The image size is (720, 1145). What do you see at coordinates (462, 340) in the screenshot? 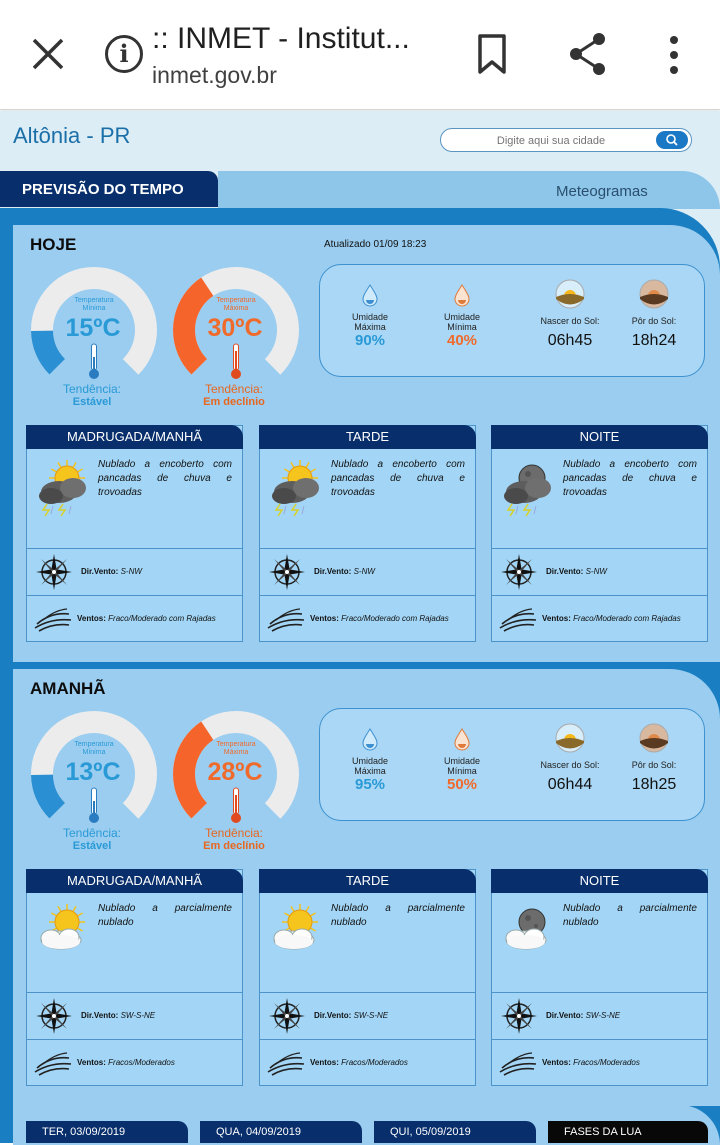
I see `humidity-min-value: 40%` at bounding box center [462, 340].